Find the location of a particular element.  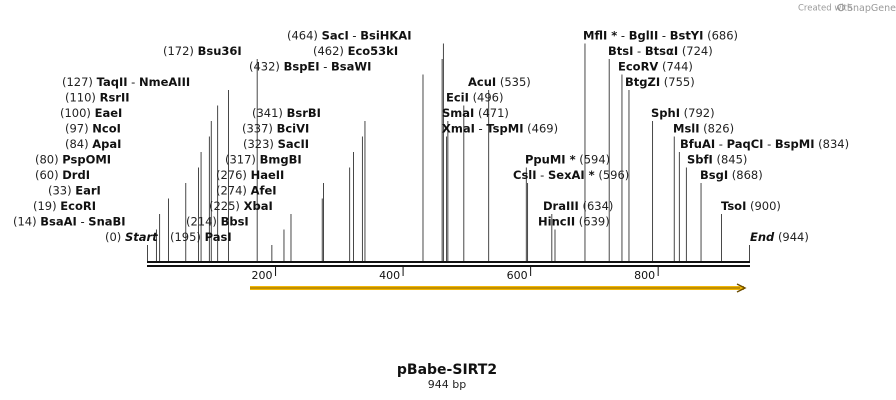

snapgene-logo-icon is located at coordinates (841, 7).